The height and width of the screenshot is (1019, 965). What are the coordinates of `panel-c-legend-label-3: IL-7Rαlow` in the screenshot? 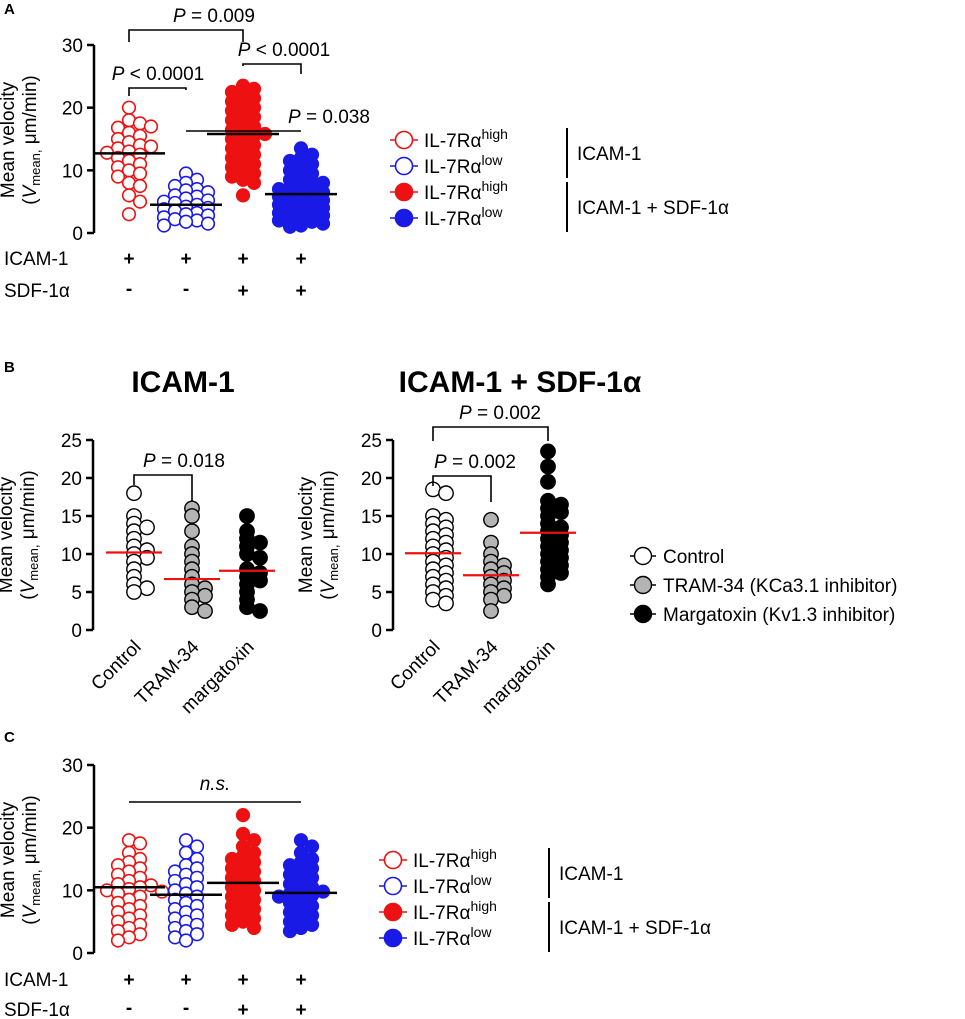 It's located at (452, 937).